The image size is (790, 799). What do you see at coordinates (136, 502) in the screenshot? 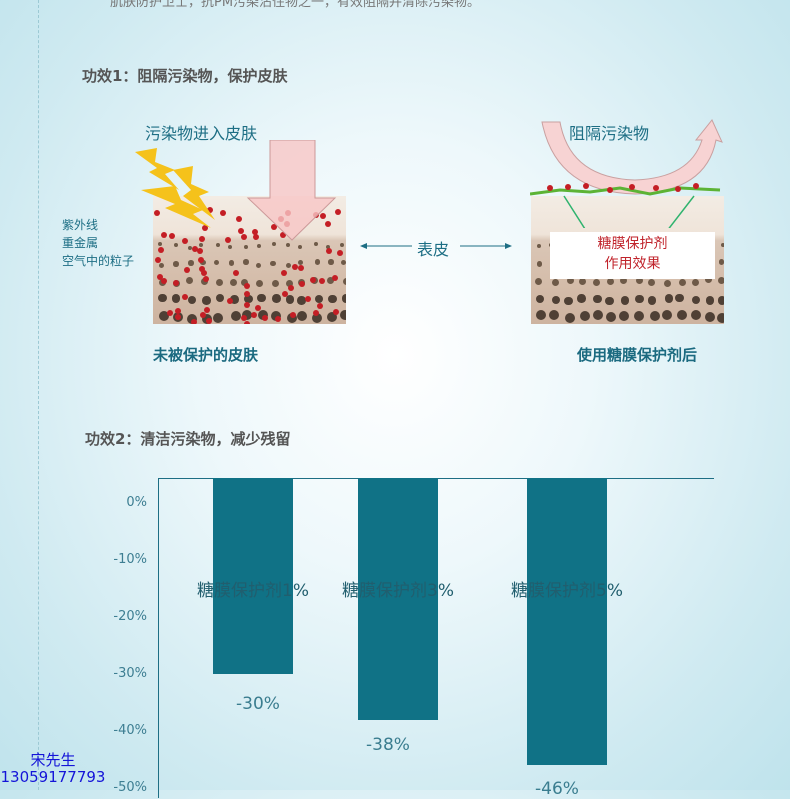
I see `y-tick-label: 0%` at bounding box center [136, 502].